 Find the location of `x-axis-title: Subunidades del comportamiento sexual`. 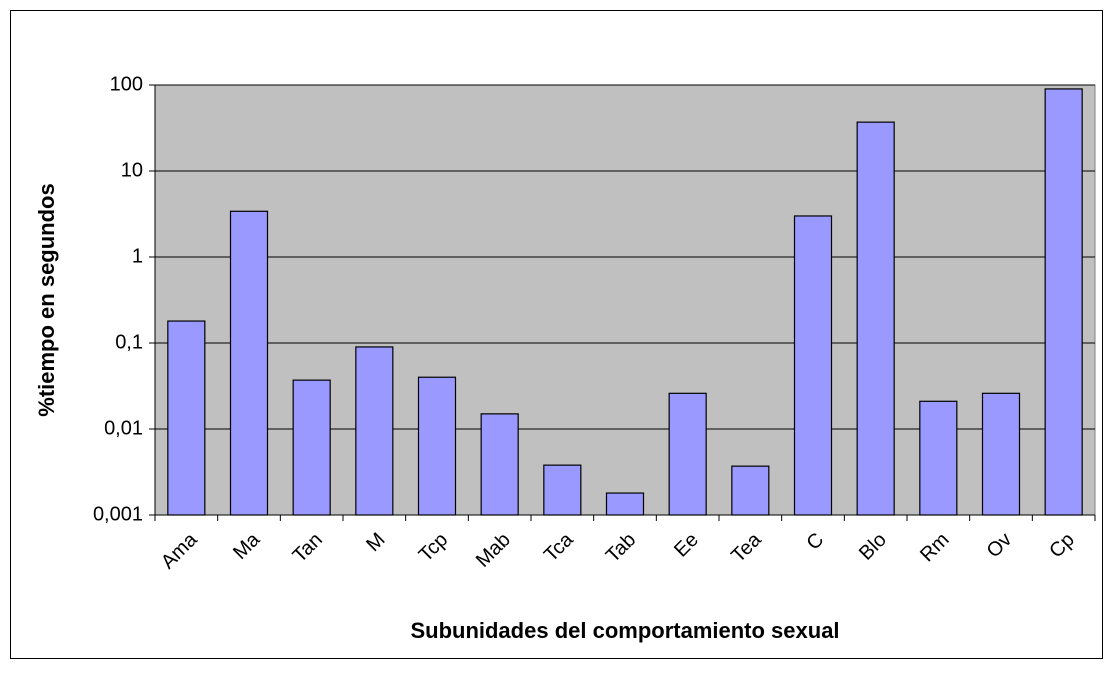

x-axis-title: Subunidades del comportamiento sexual is located at coordinates (624, 630).